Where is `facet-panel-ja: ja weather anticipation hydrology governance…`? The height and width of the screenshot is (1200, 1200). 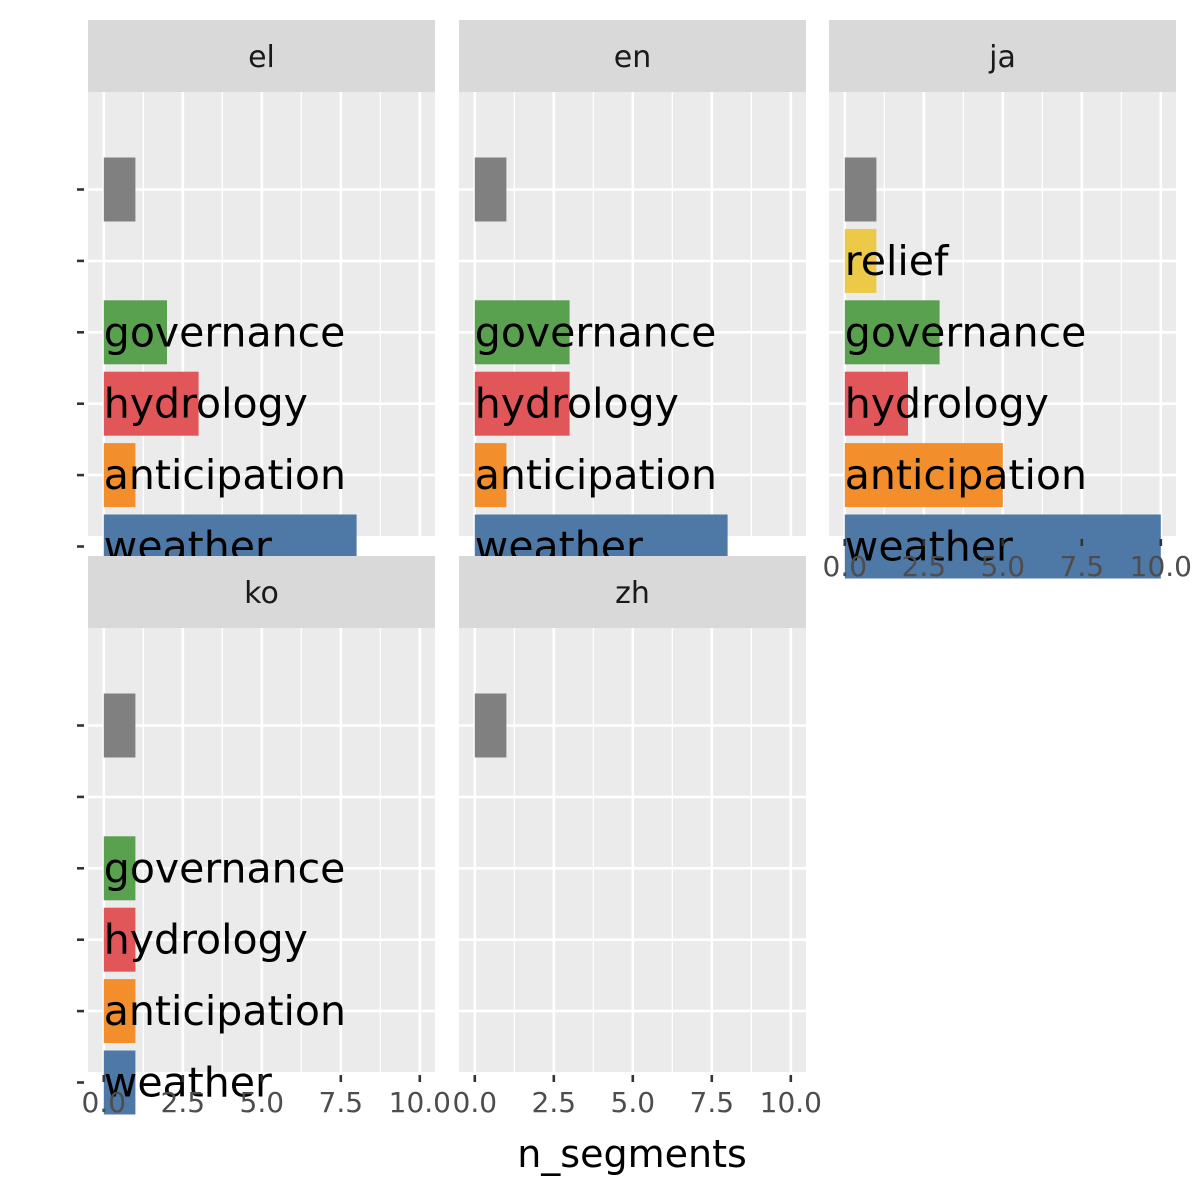
facet-panel-ja: ja weather anticipation hydrology governance… is located at coordinates (1007, 301).